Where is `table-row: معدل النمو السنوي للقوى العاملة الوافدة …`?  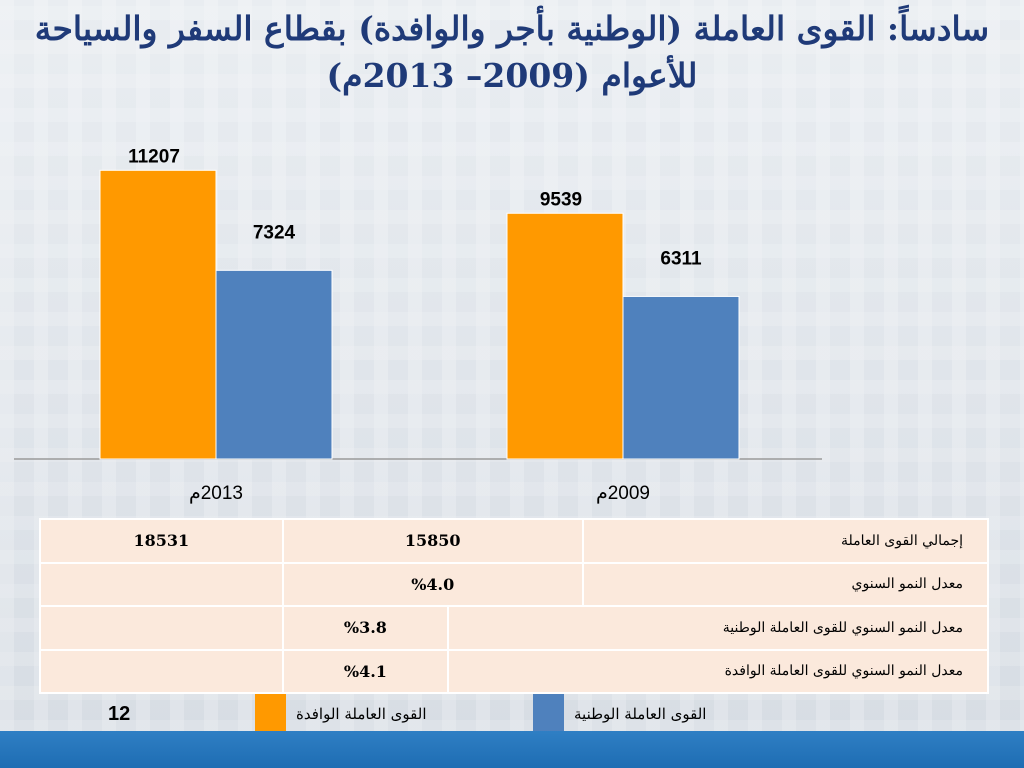 table-row: معدل النمو السنوي للقوى العاملة الوافدة … is located at coordinates (514, 671).